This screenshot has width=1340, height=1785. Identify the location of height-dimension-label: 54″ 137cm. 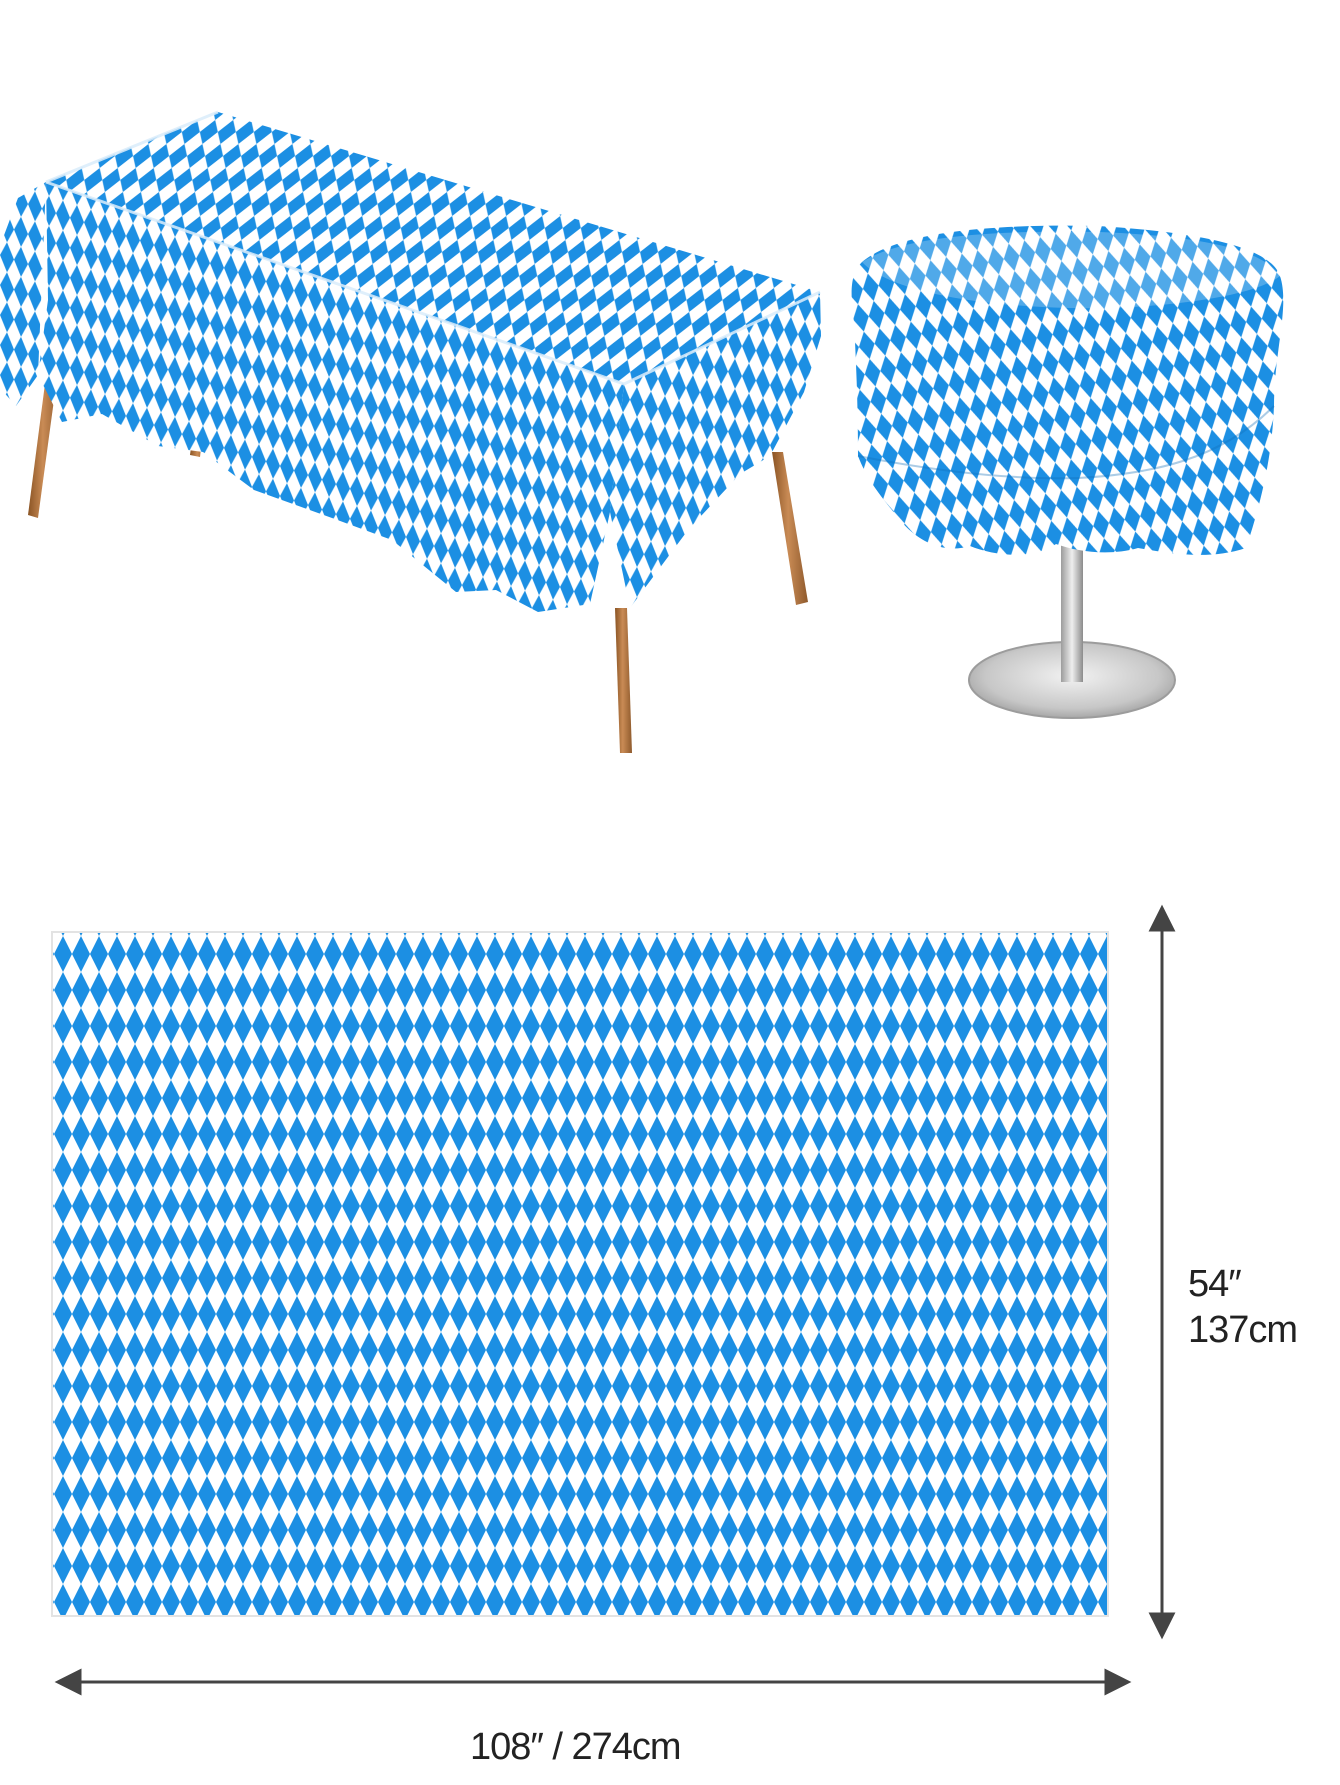
(1243, 1307).